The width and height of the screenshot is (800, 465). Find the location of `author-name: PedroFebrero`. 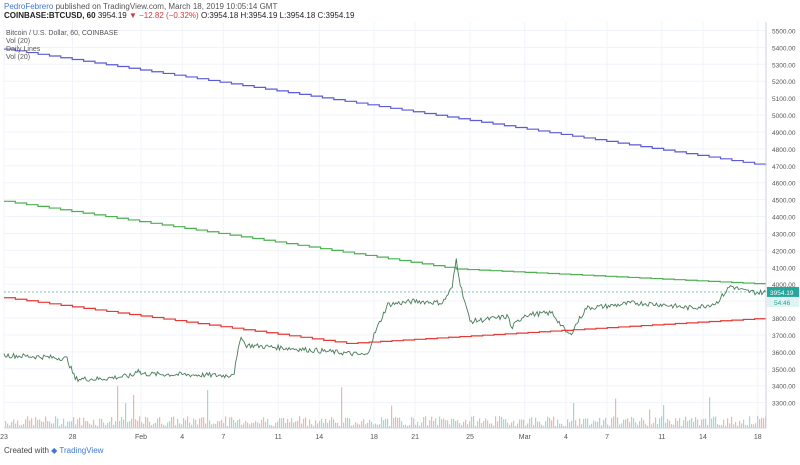

author-name: PedroFebrero is located at coordinates (29, 6).